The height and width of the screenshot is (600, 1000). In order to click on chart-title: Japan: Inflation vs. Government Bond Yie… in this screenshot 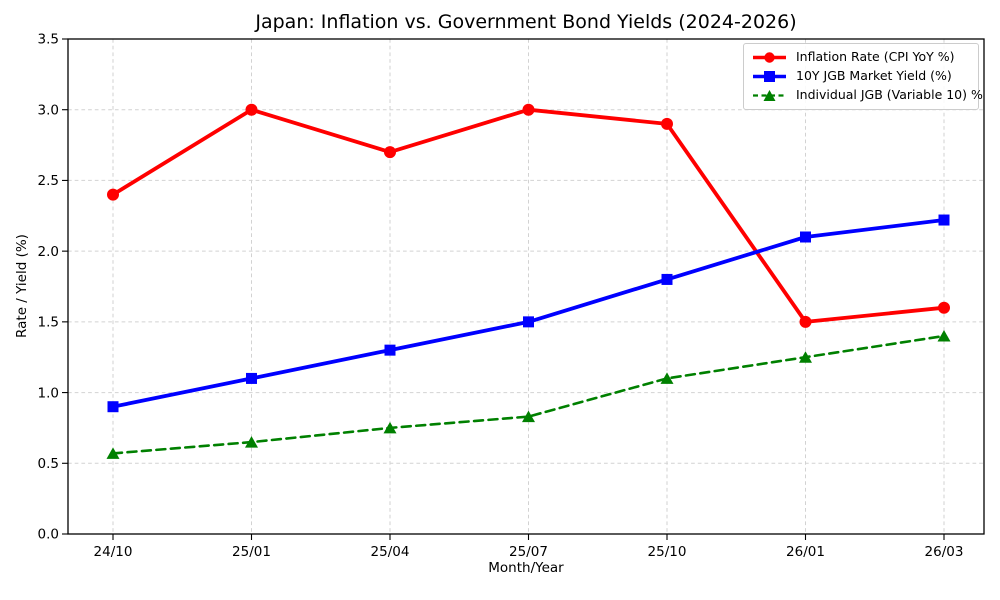, I will do `click(526, 22)`.